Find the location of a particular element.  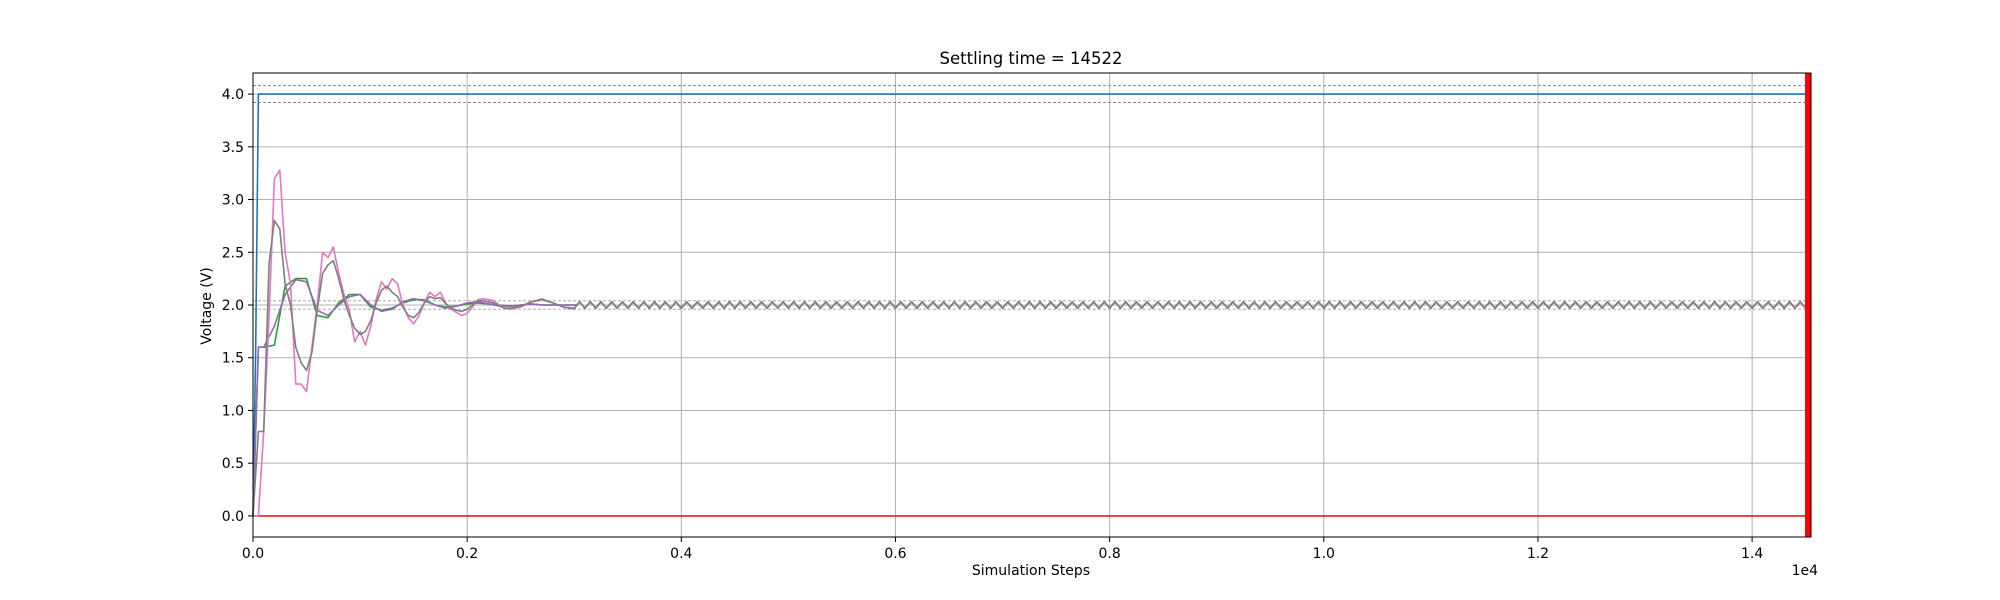

y-tick-label: 2.0 is located at coordinates (233, 306).